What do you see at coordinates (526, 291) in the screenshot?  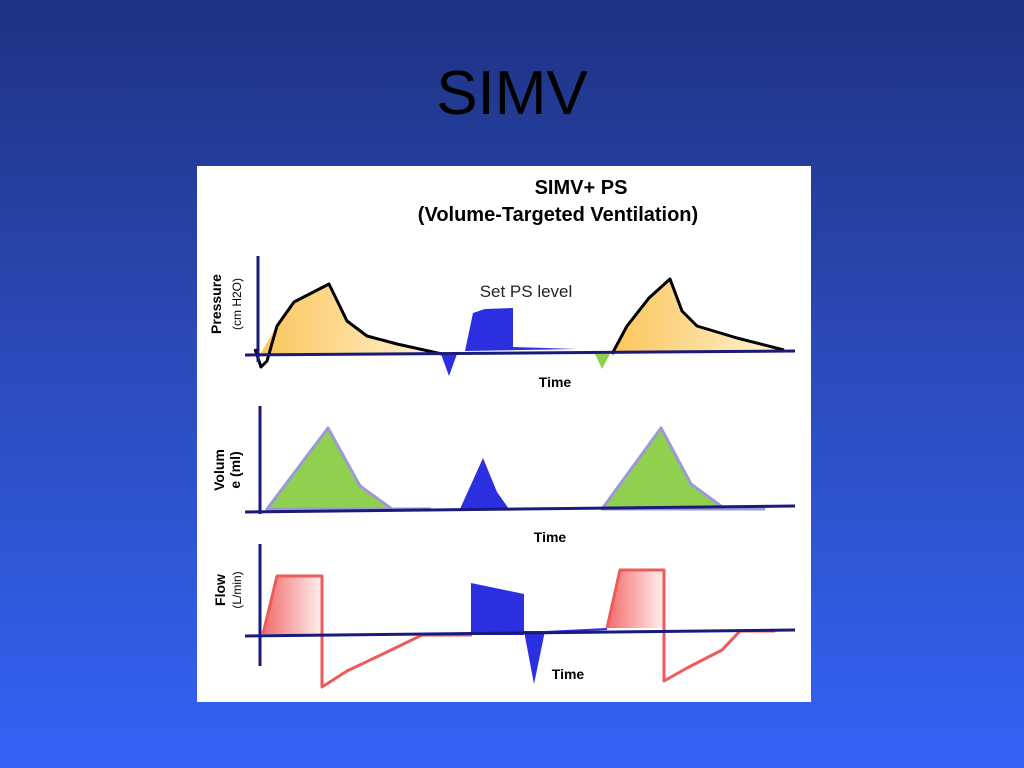 I see `set-ps-level-annotation: Set PS level` at bounding box center [526, 291].